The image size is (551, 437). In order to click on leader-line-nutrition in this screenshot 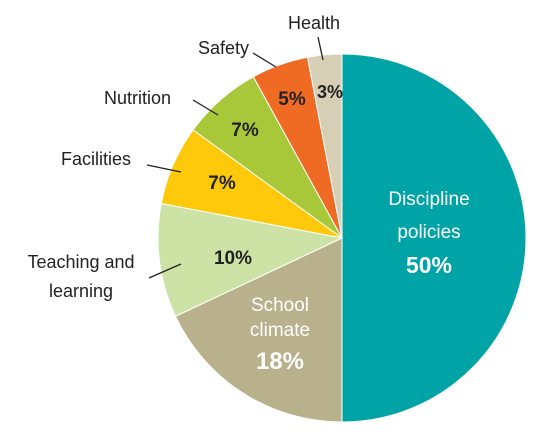, I will do `click(205, 107)`.